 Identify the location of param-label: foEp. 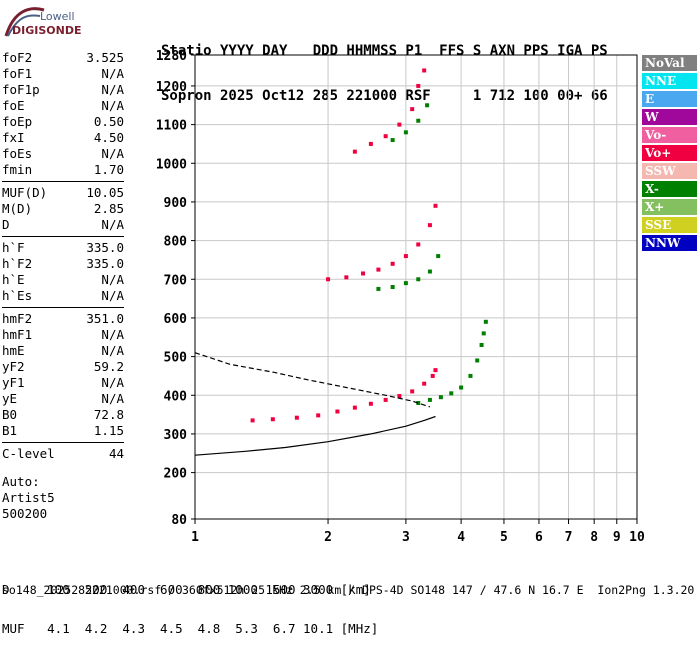
(17, 121).